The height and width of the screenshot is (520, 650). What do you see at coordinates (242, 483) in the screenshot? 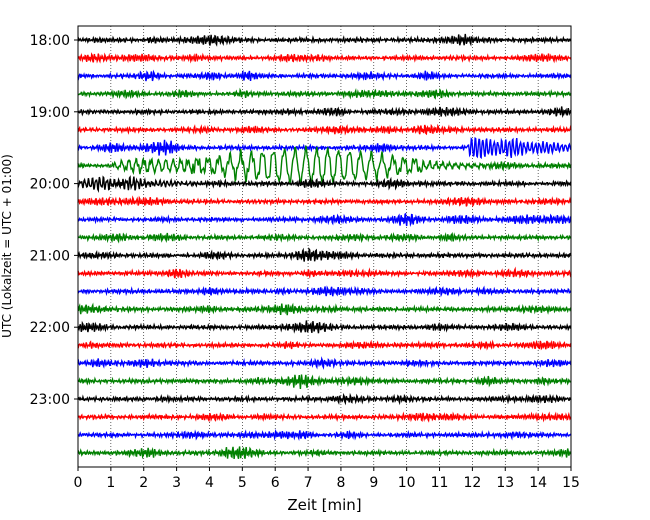
I see `x-tick-label: 5` at bounding box center [242, 483].